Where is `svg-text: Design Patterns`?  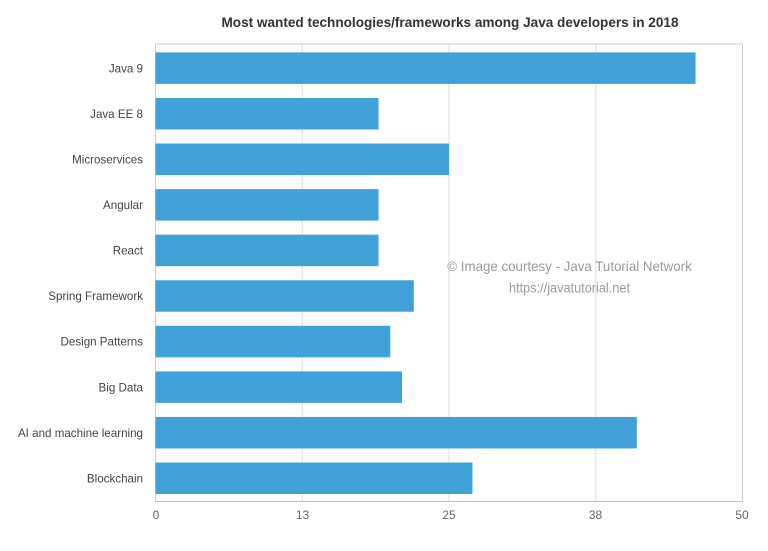
svg-text: Design Patterns is located at coordinates (102, 342).